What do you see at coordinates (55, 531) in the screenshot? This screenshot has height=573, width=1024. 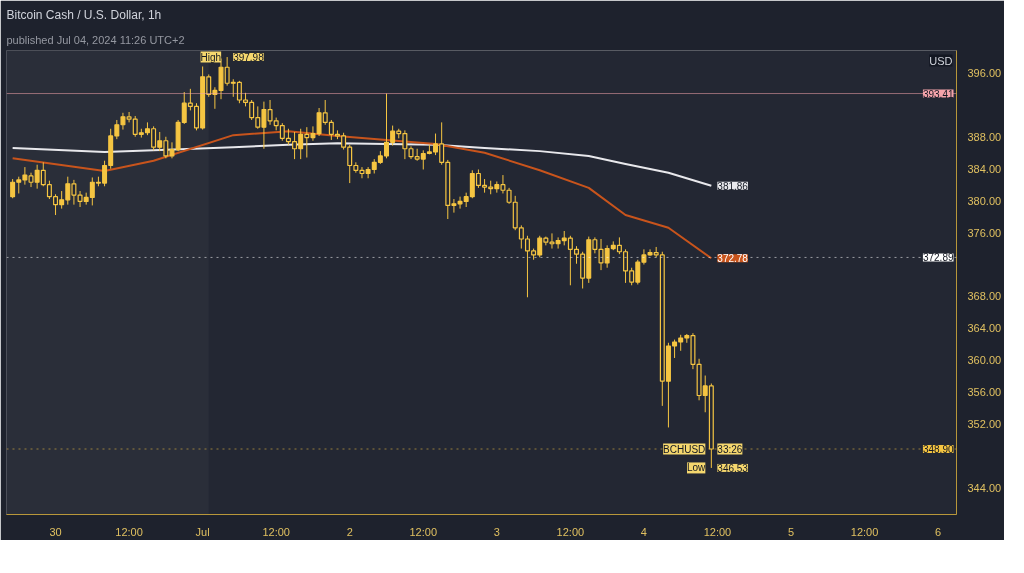 I see `x-tick-label: 30` at bounding box center [55, 531].